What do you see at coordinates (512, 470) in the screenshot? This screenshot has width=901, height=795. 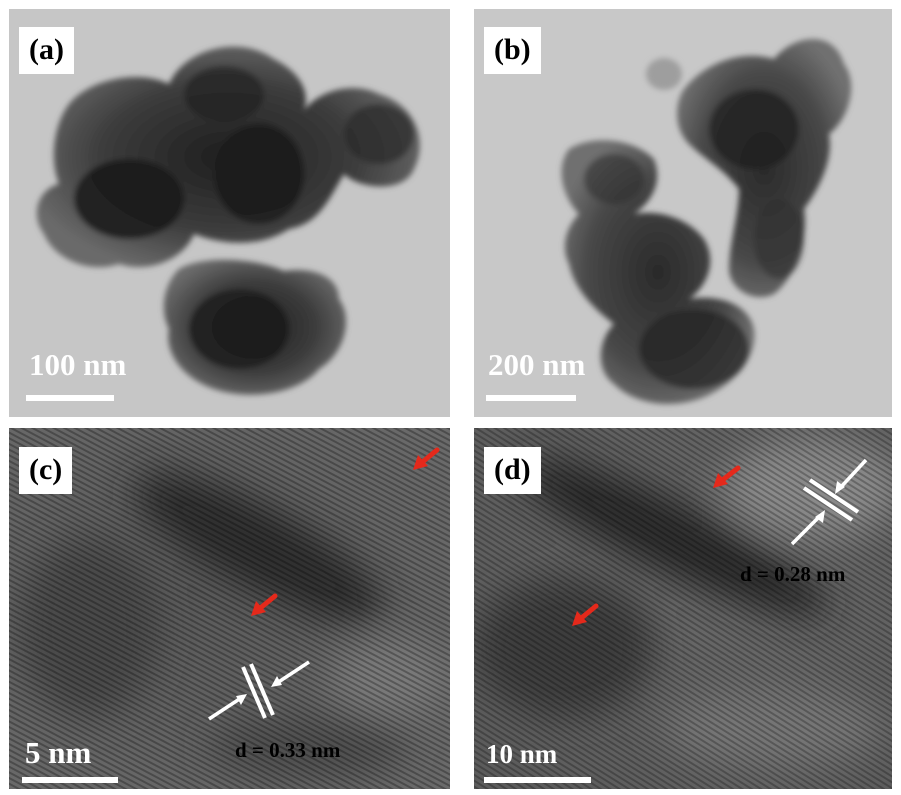 I see `panel-label: (d)` at bounding box center [512, 470].